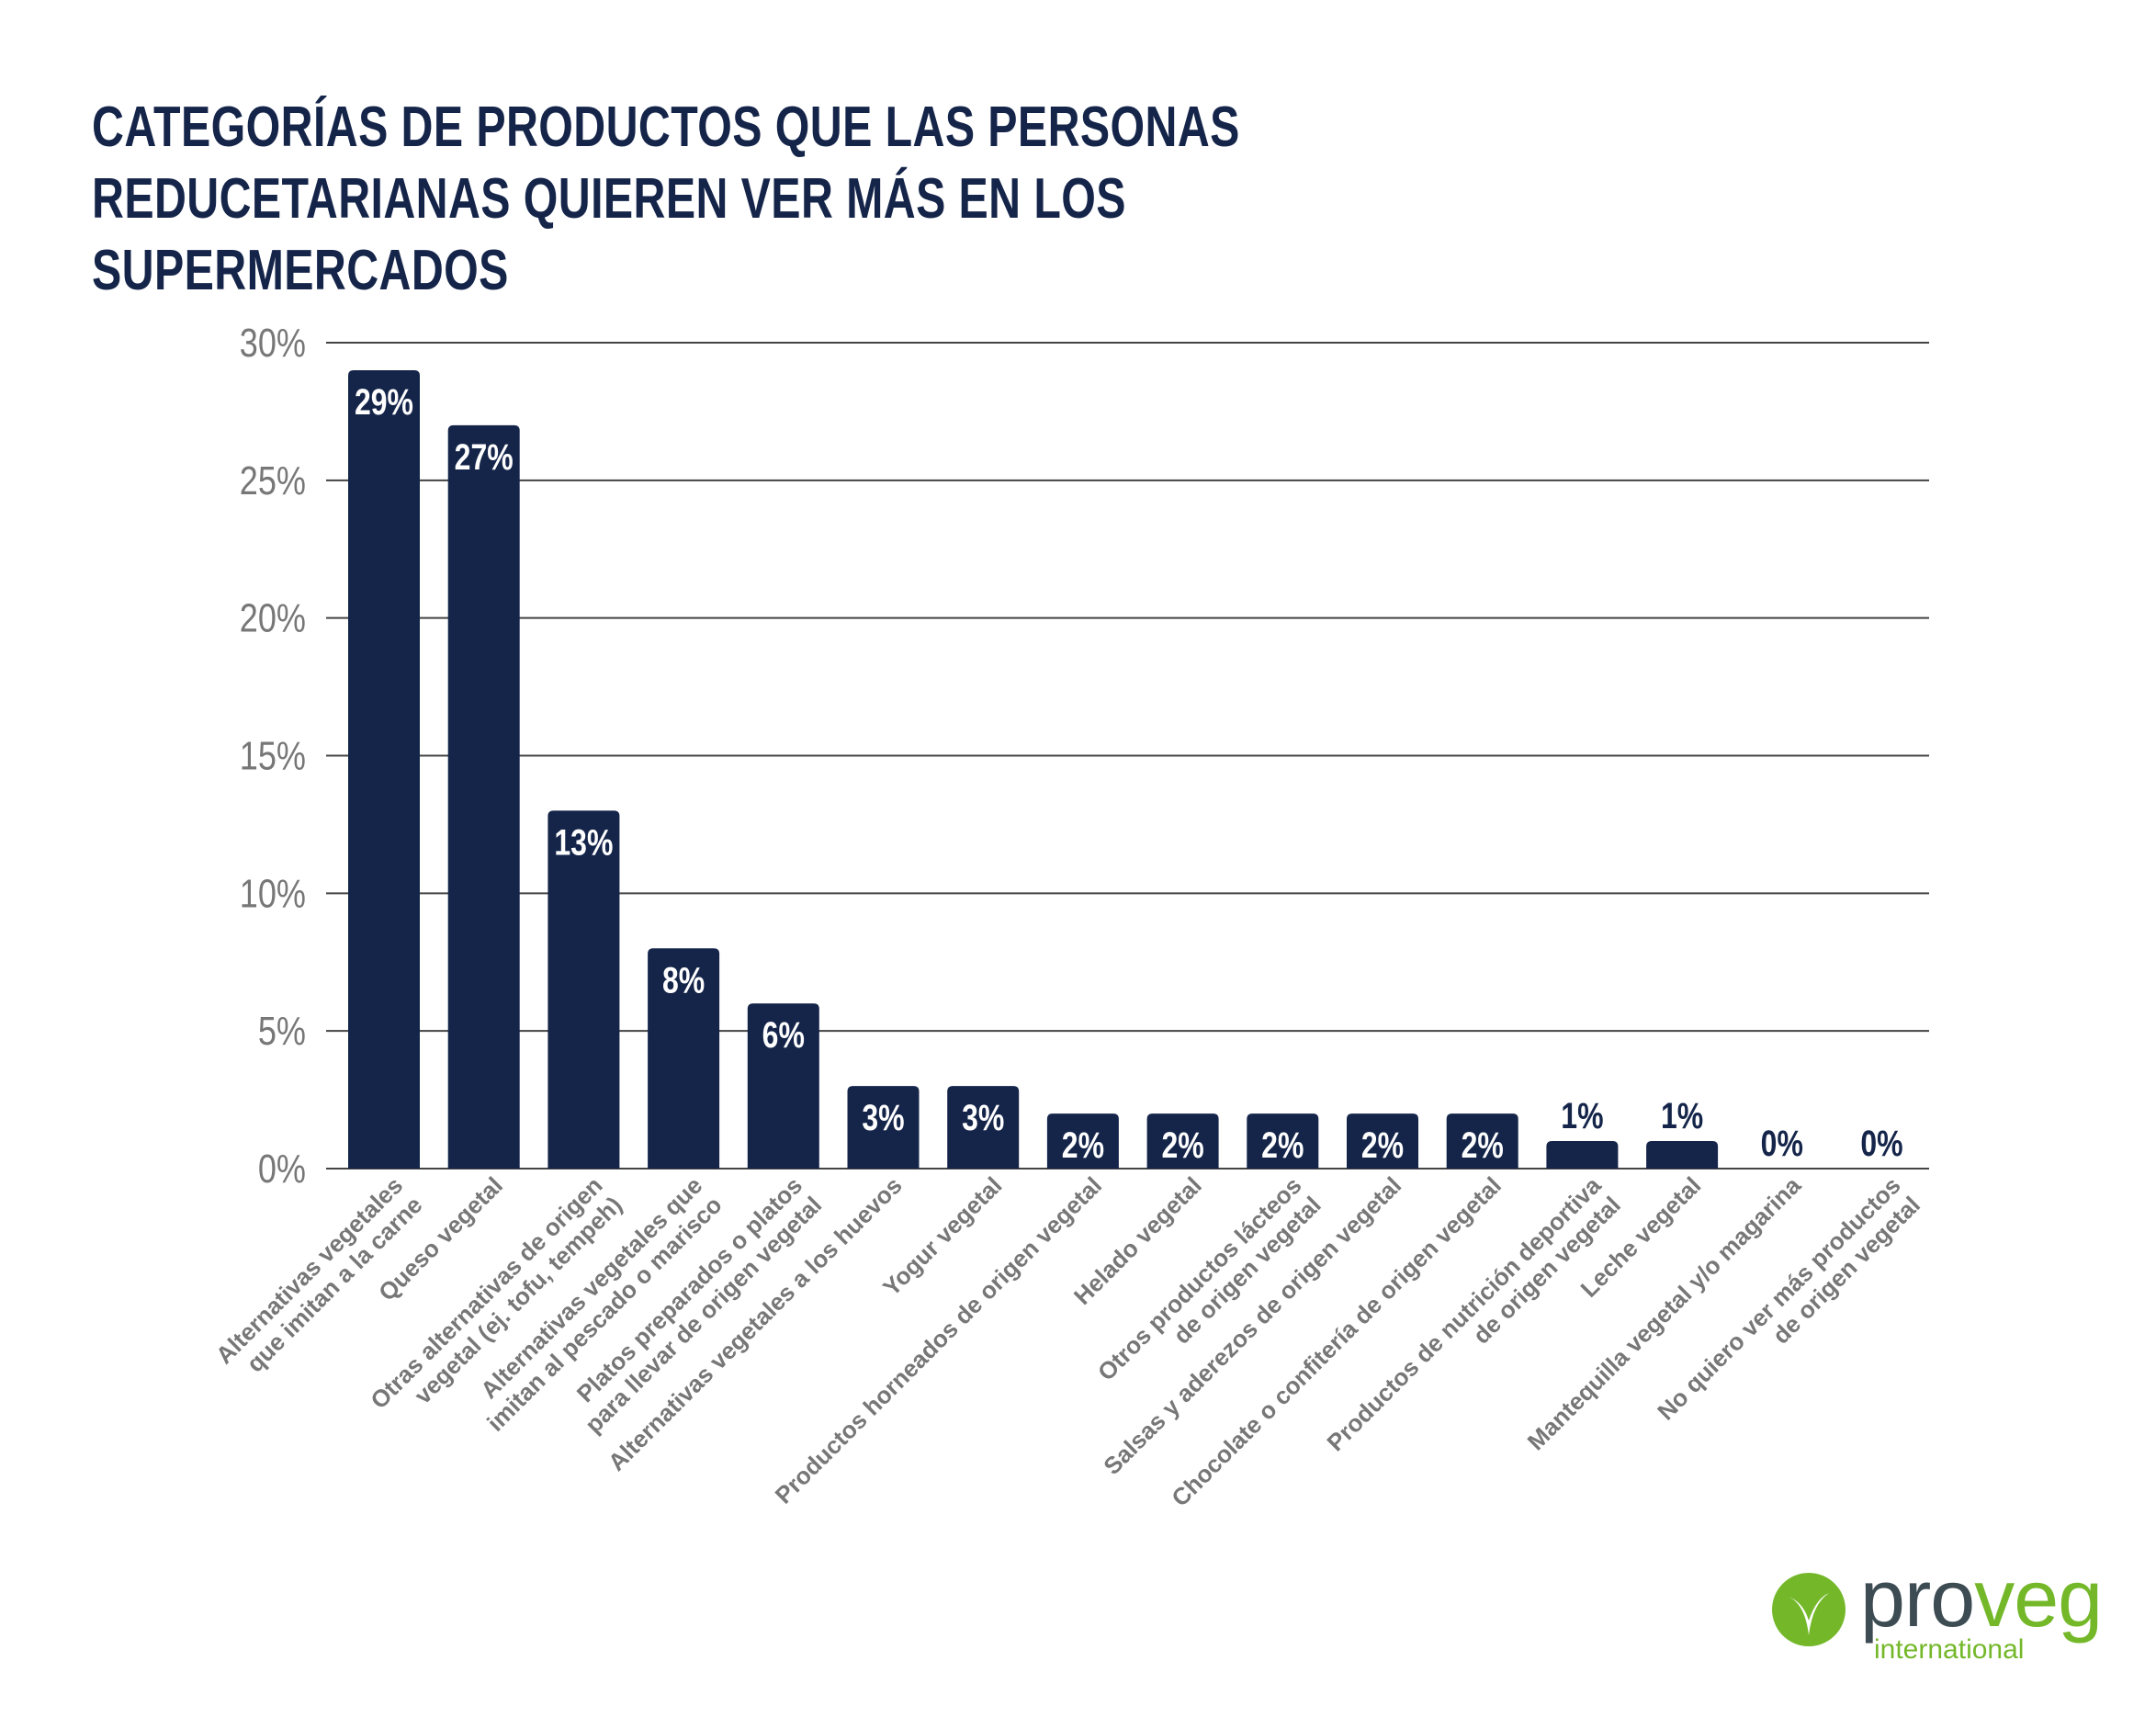  What do you see at coordinates (282, 1169) in the screenshot?
I see `y-tick-label: 0%` at bounding box center [282, 1169].